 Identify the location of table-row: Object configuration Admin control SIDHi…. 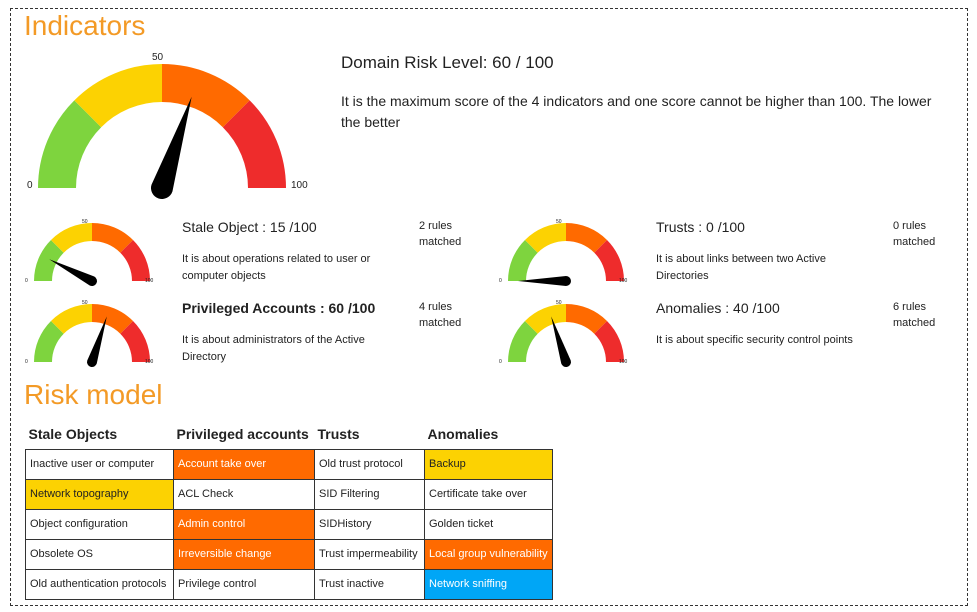
(289, 524).